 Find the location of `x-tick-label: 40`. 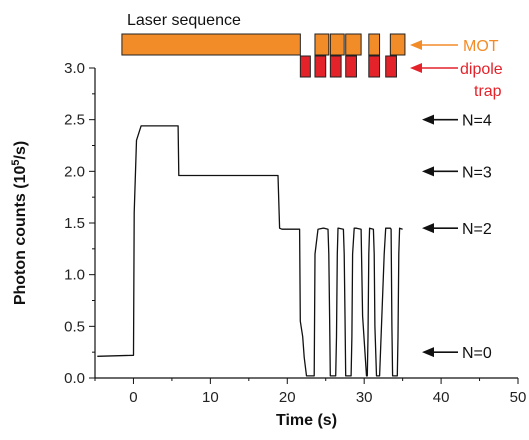

x-tick-label: 40 is located at coordinates (441, 397).